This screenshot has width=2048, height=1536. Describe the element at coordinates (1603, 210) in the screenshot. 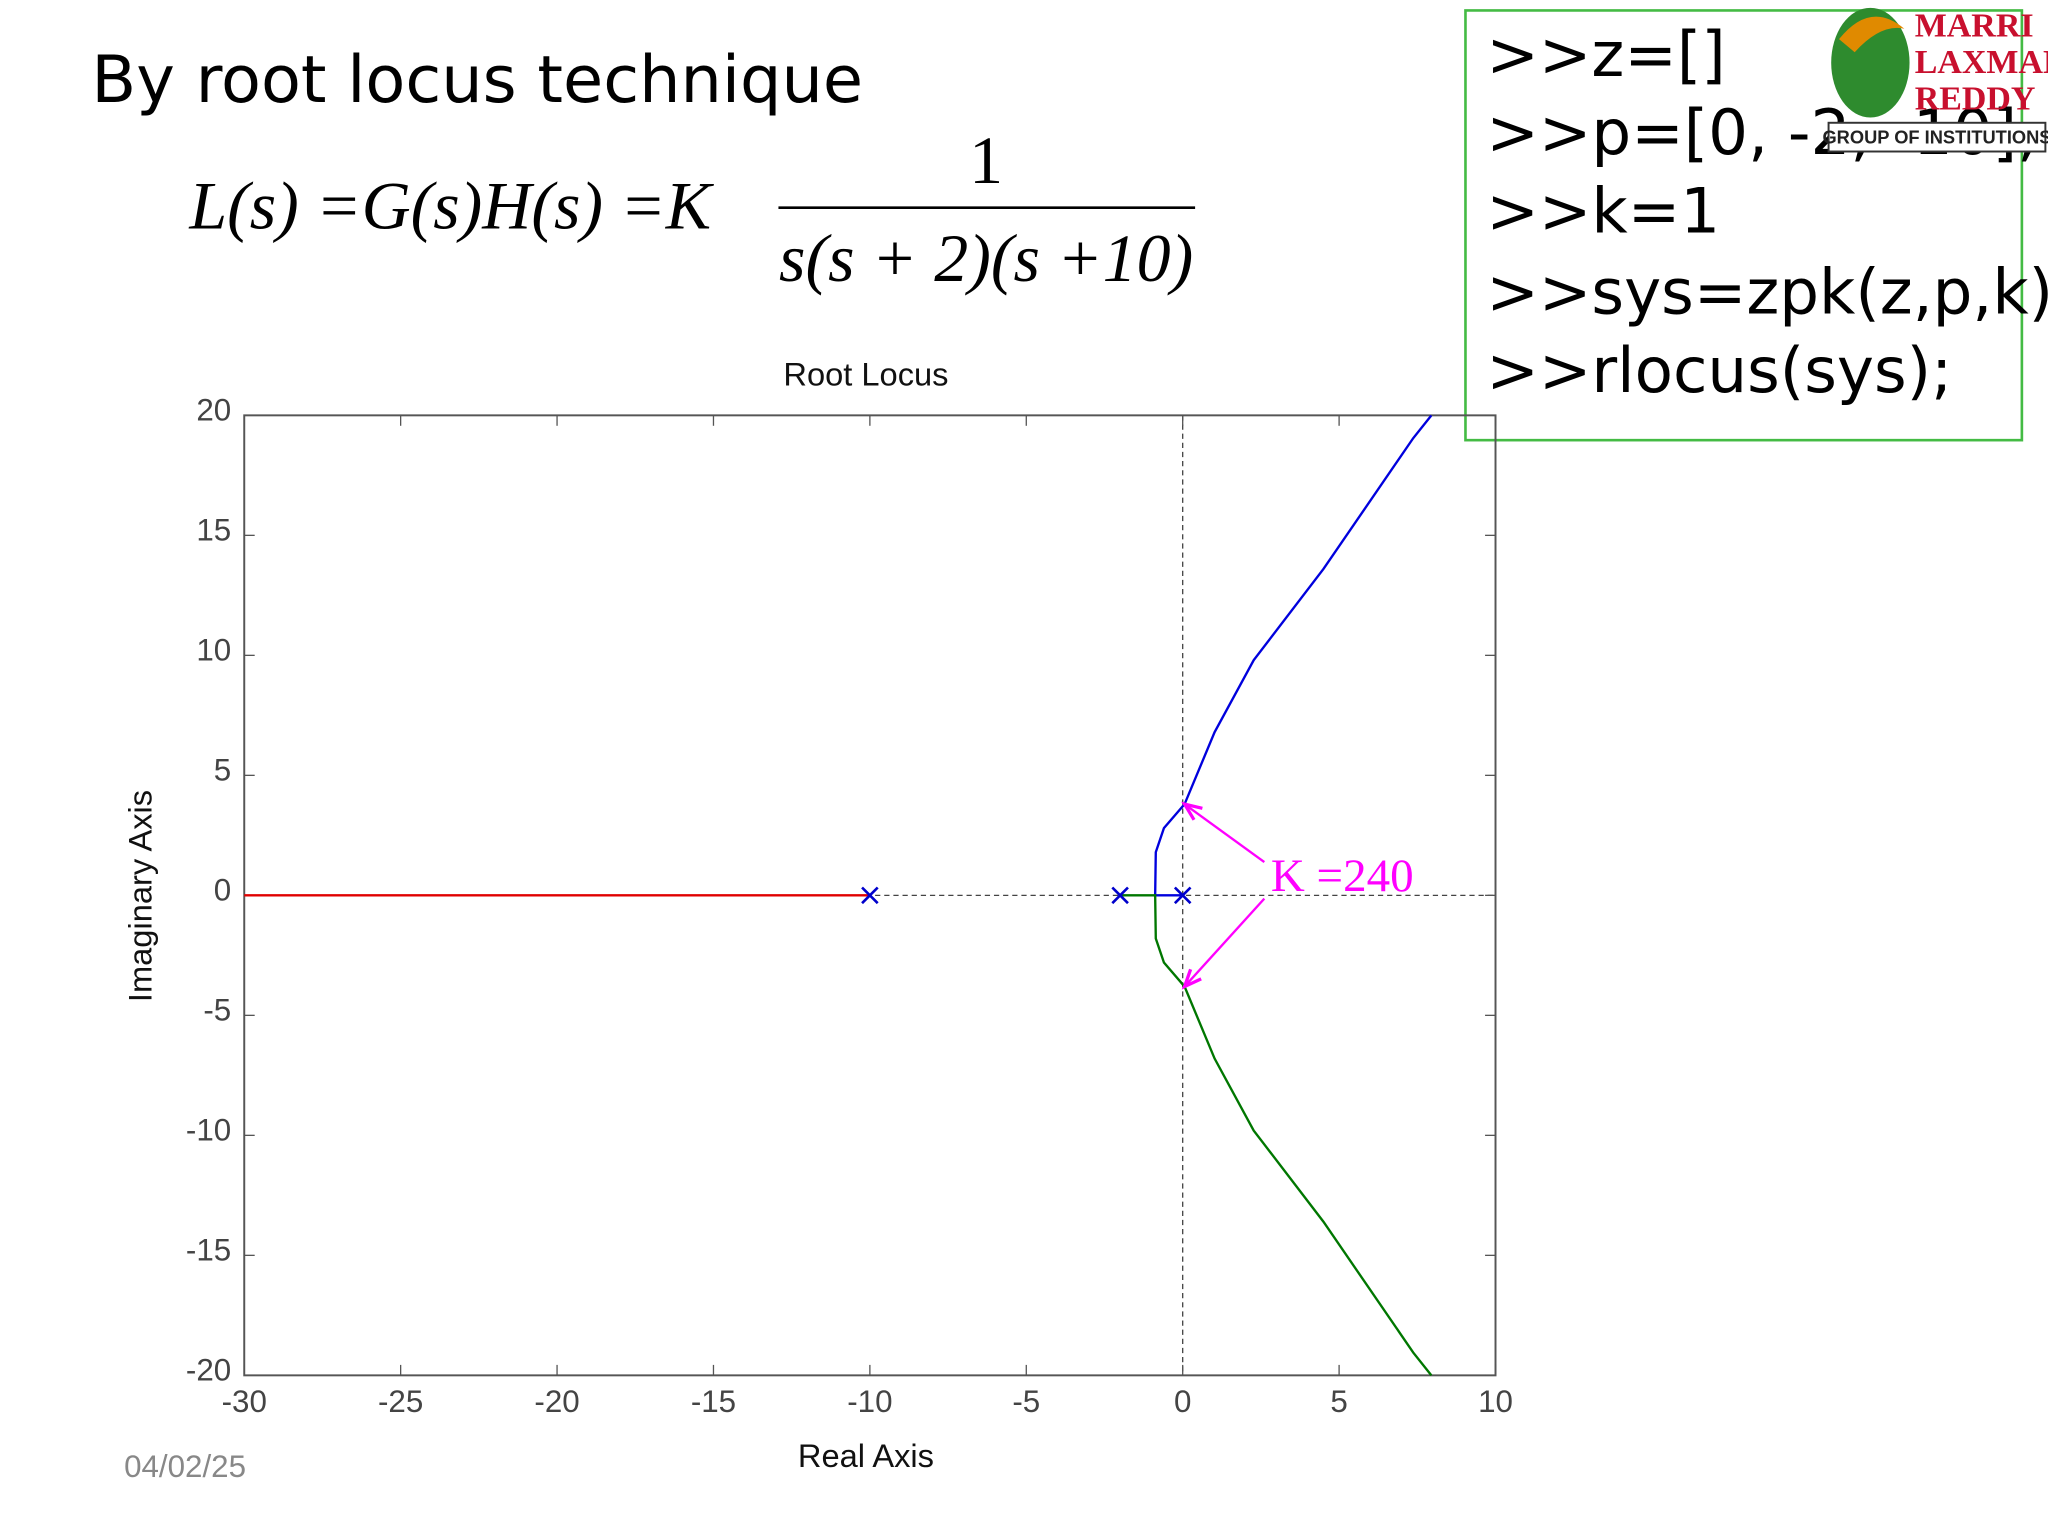

I see `code-line: >>k=1` at that location.